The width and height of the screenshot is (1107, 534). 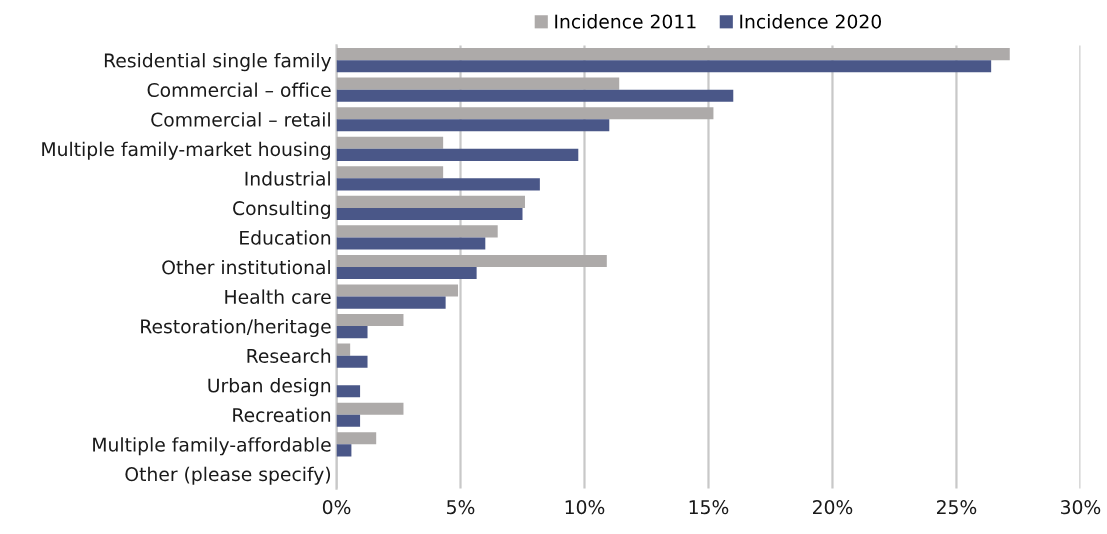 I want to click on y-tick-label: Residential single family, so click(x=218, y=62).